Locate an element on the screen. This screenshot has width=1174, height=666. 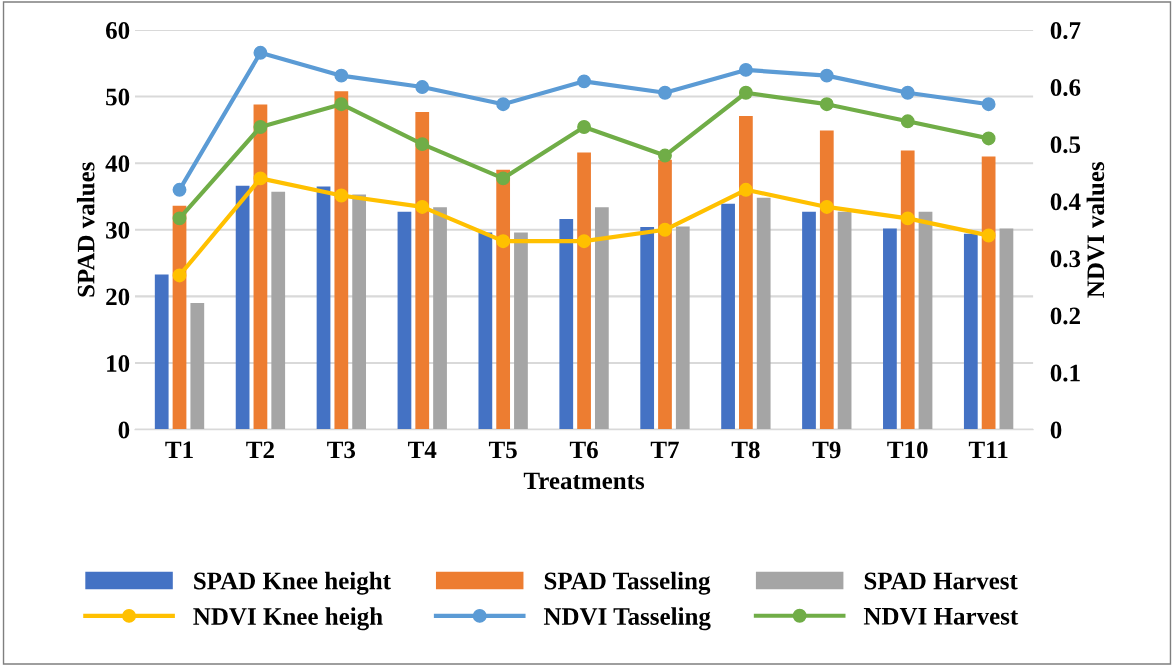
legend-label: NDVI Harvest is located at coordinates (941, 616).